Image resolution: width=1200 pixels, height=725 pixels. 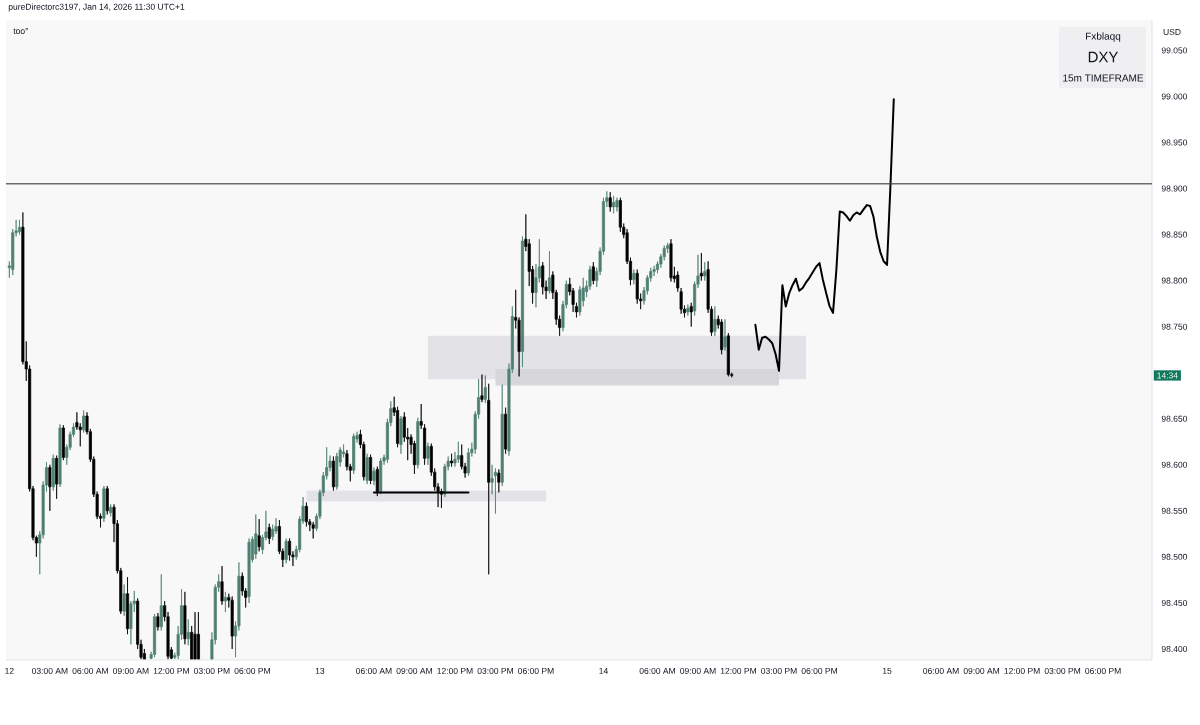 I want to click on y-tick-label: 98.950, so click(x=1174, y=142).